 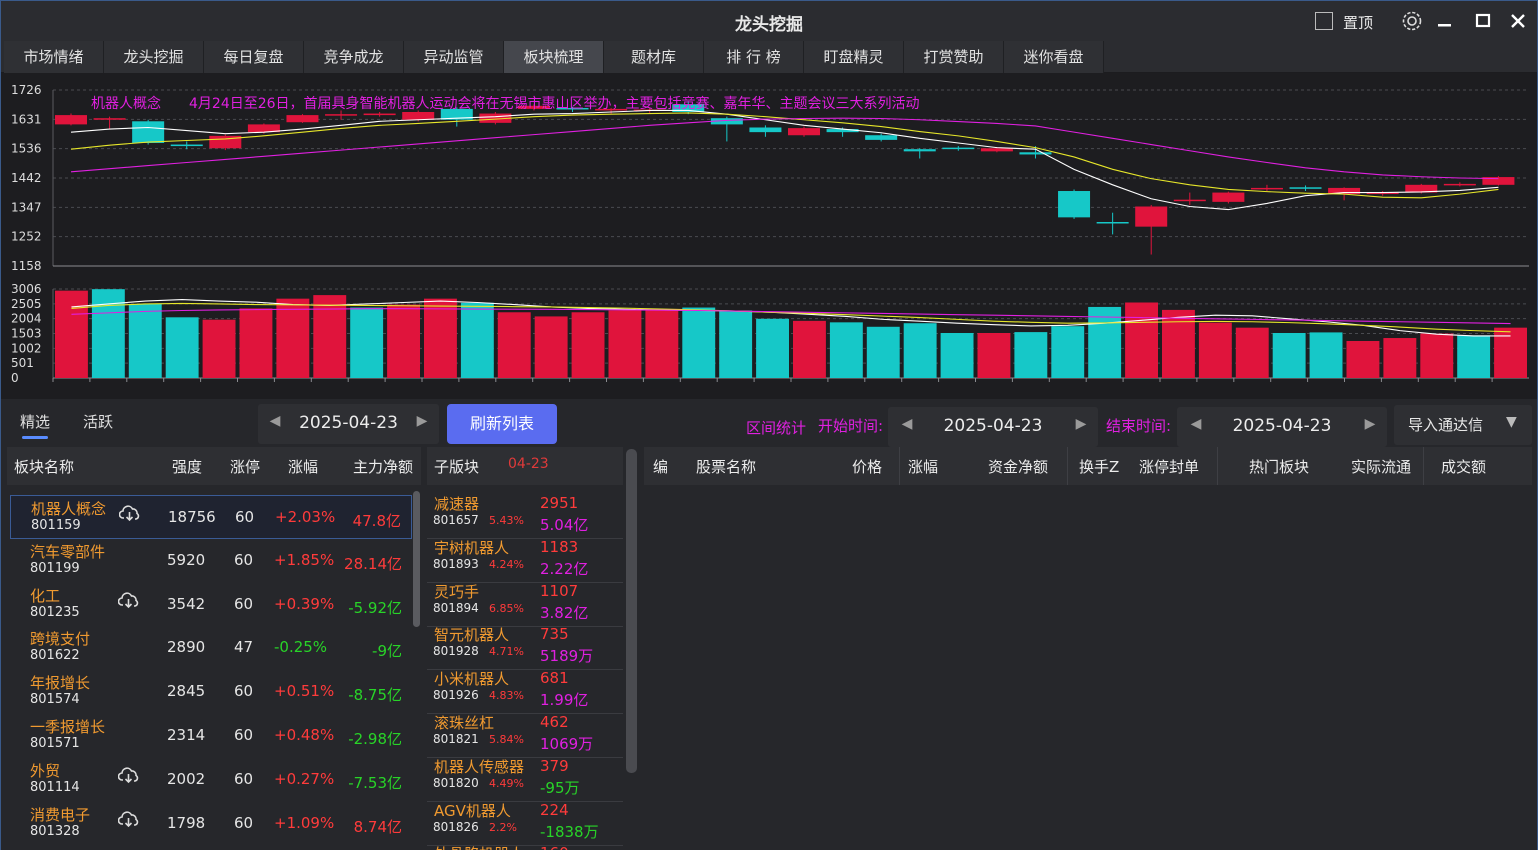 I want to click on header-stock-change: 涨幅, so click(x=923, y=467).